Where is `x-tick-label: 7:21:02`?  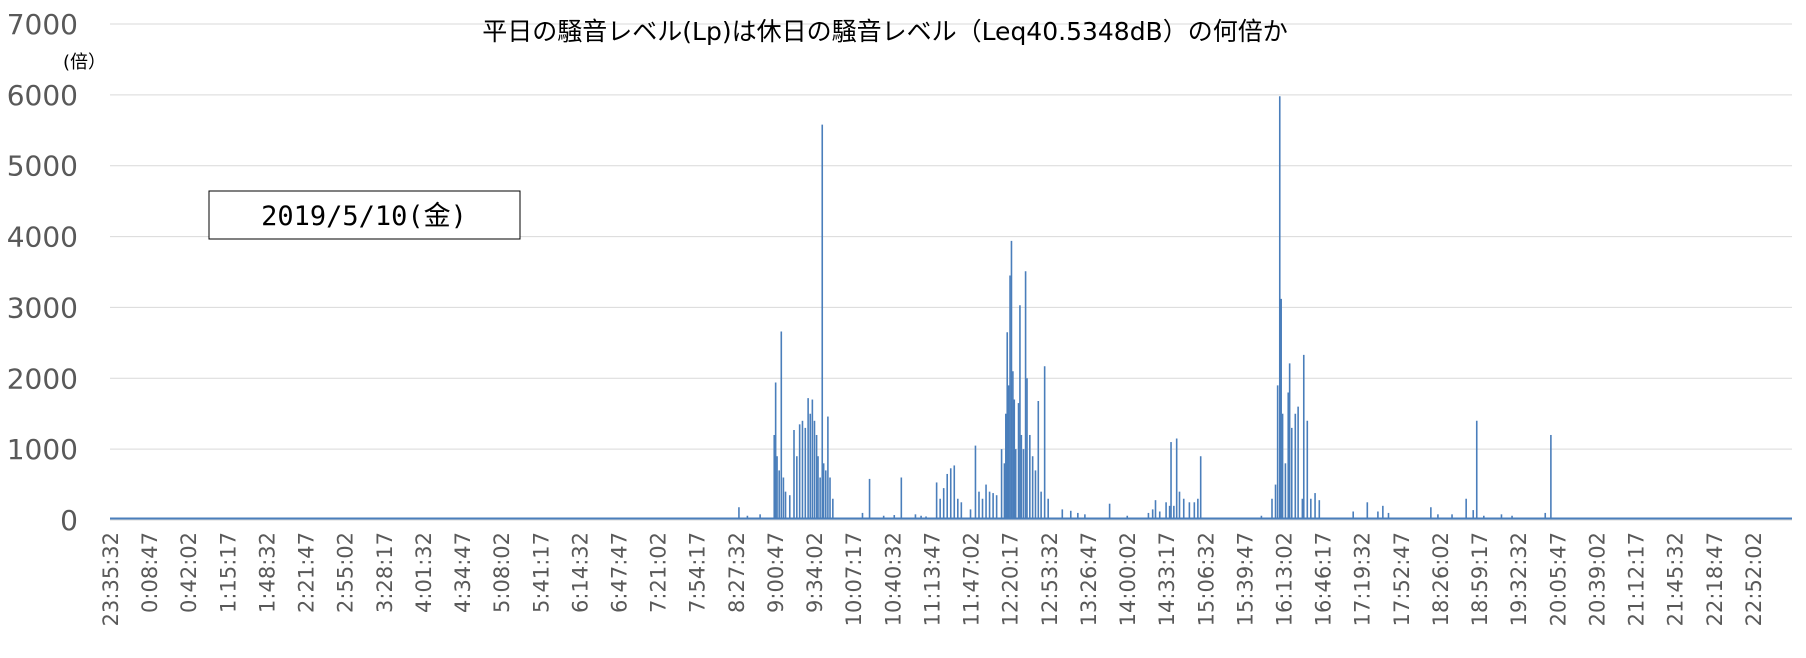
x-tick-label: 7:21:02 is located at coordinates (659, 572).